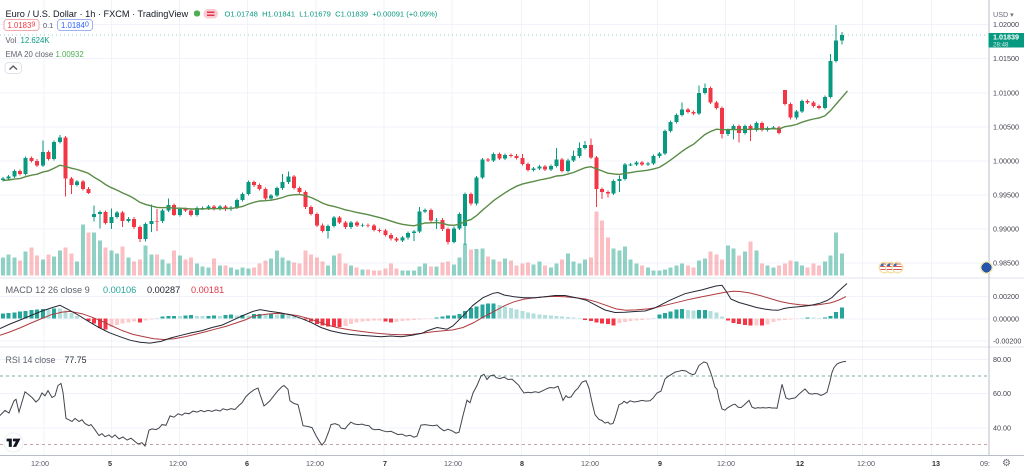  I want to click on svg-text: Vol, so click(11, 40).